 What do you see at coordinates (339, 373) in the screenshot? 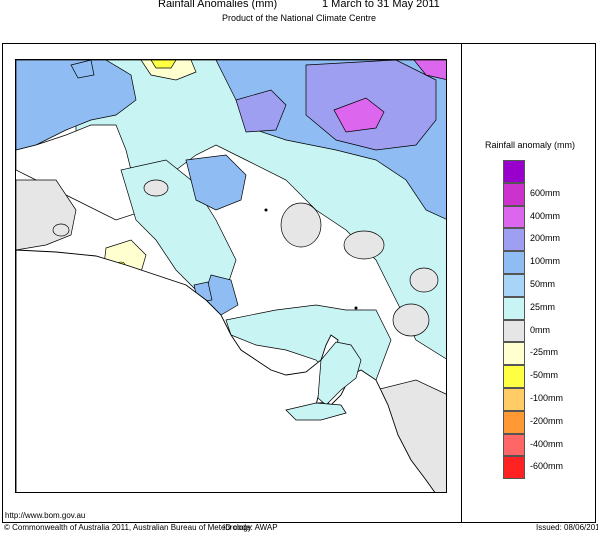
I see `map-region-cyan-peninsula` at bounding box center [339, 373].